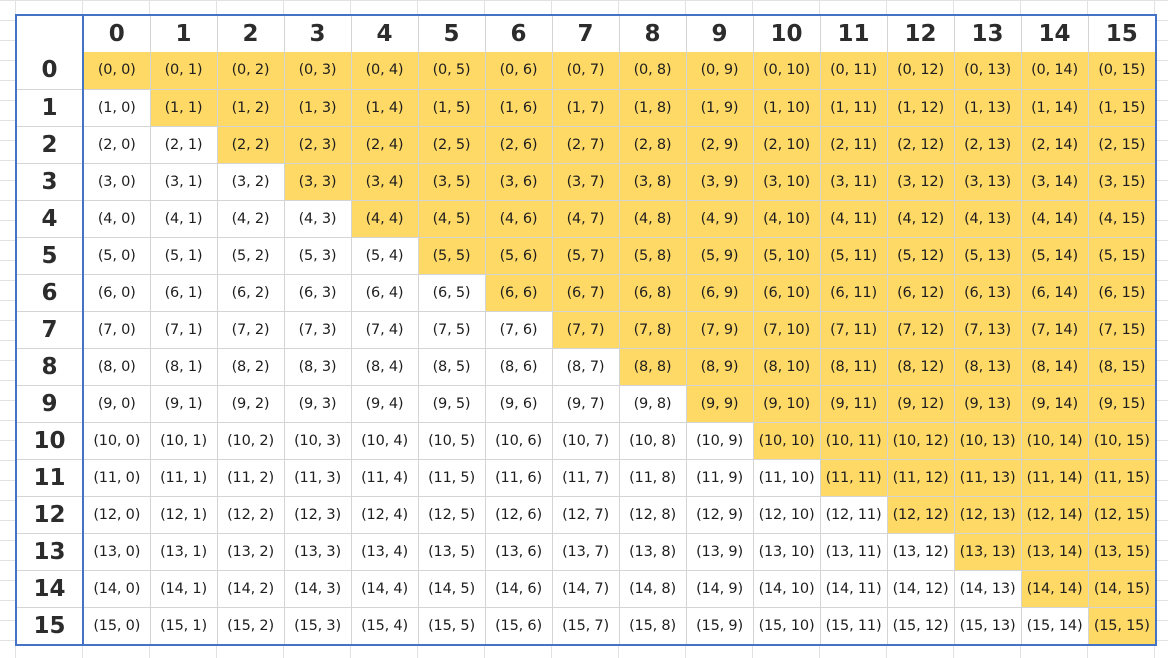 This screenshot has width=1168, height=658. What do you see at coordinates (50, 367) in the screenshot?
I see `row-header-8: 8` at bounding box center [50, 367].